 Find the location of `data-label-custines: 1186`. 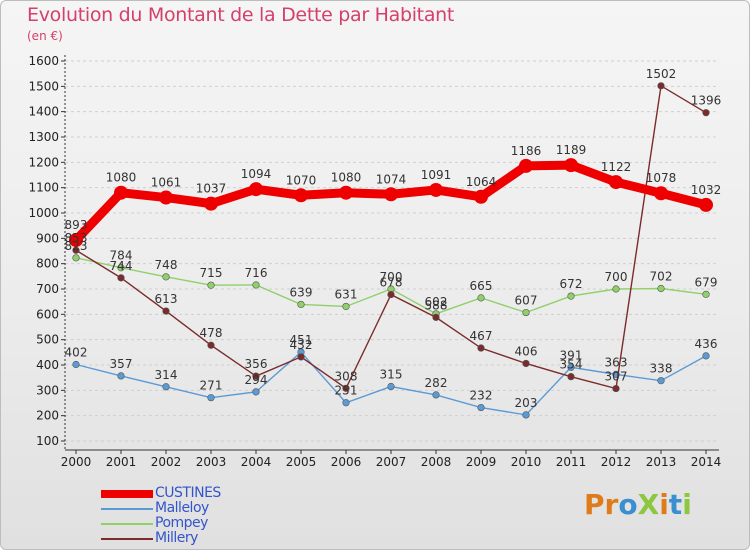

data-label-custines: 1186 is located at coordinates (526, 151).